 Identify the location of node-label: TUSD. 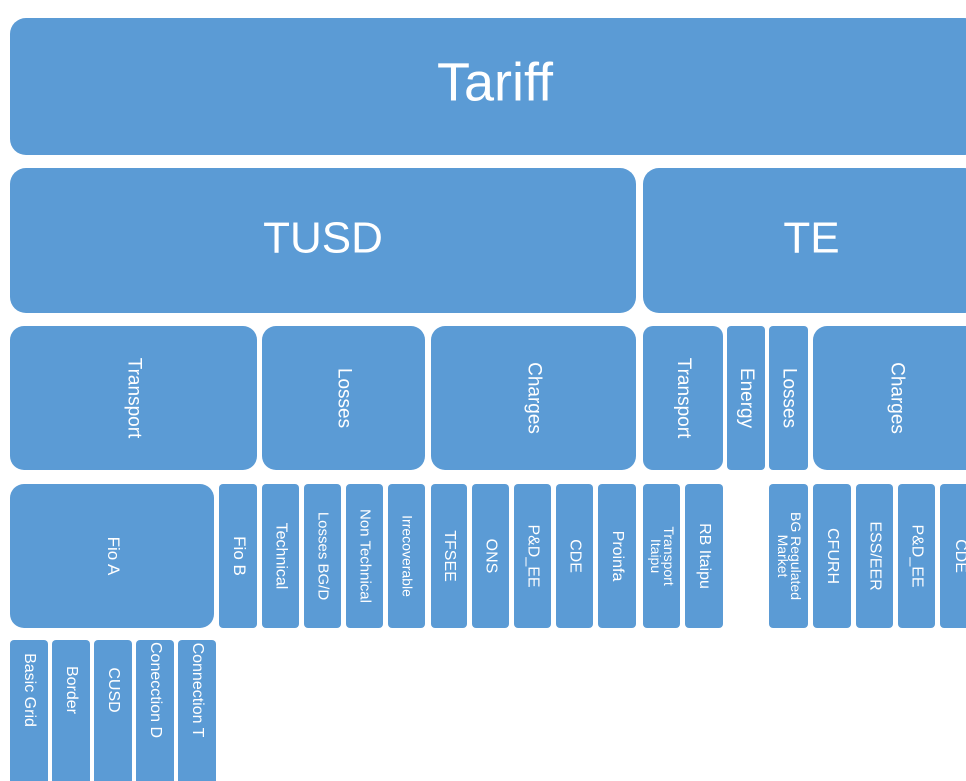
(323, 237).